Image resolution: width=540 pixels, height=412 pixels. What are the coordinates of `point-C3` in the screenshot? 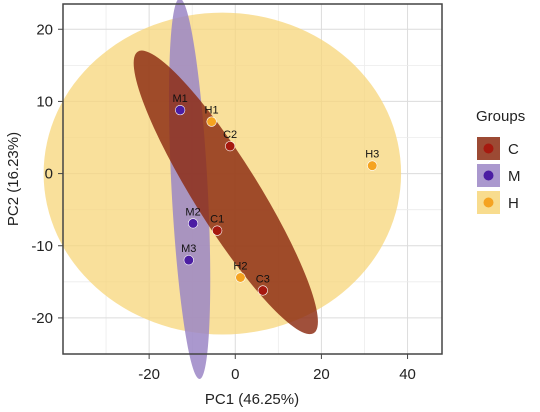 It's located at (262, 290).